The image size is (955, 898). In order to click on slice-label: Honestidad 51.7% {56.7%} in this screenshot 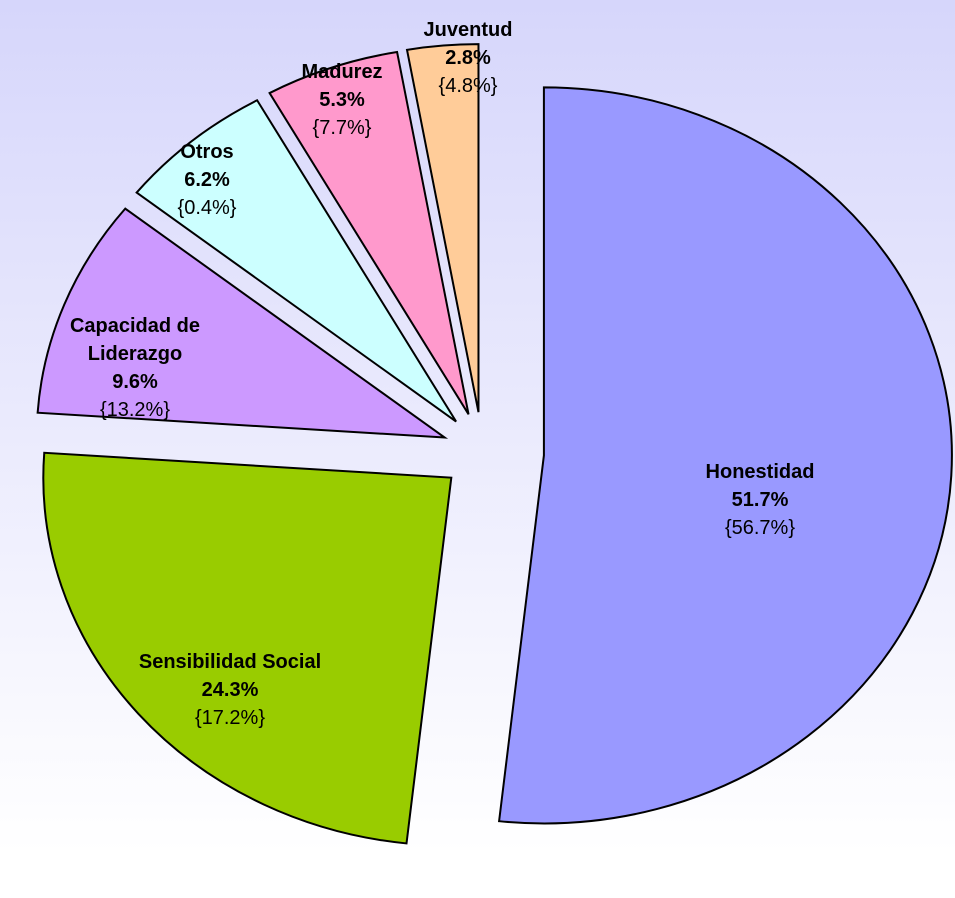, I will do `click(760, 500)`.